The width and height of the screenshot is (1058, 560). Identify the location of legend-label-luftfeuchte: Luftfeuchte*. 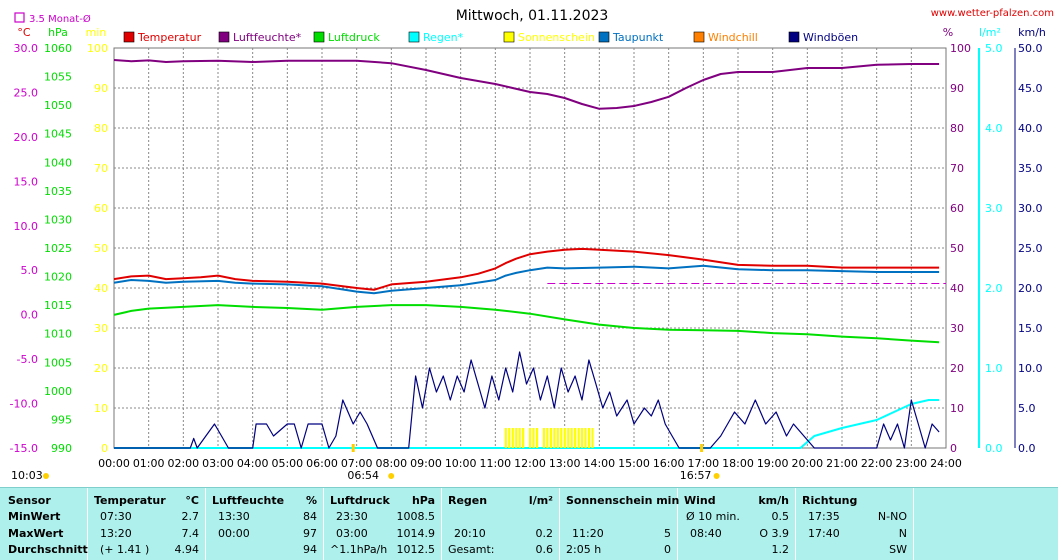
(267, 37).